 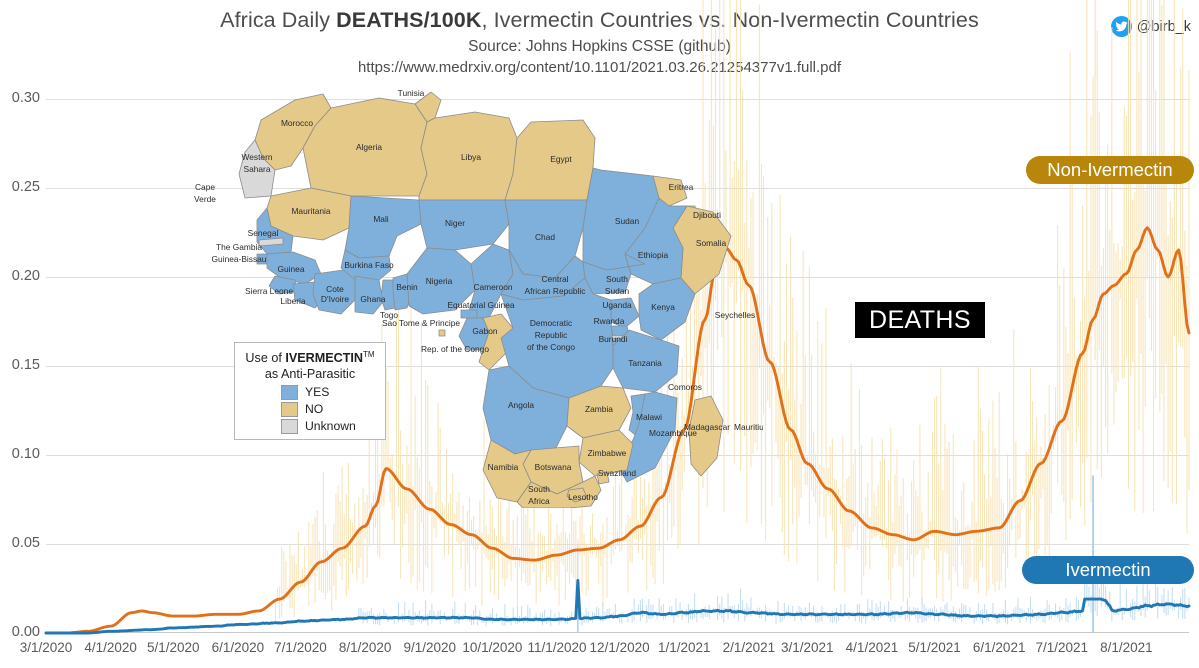 What do you see at coordinates (25, 187) in the screenshot?
I see `y-tick-0.25: 0.25` at bounding box center [25, 187].